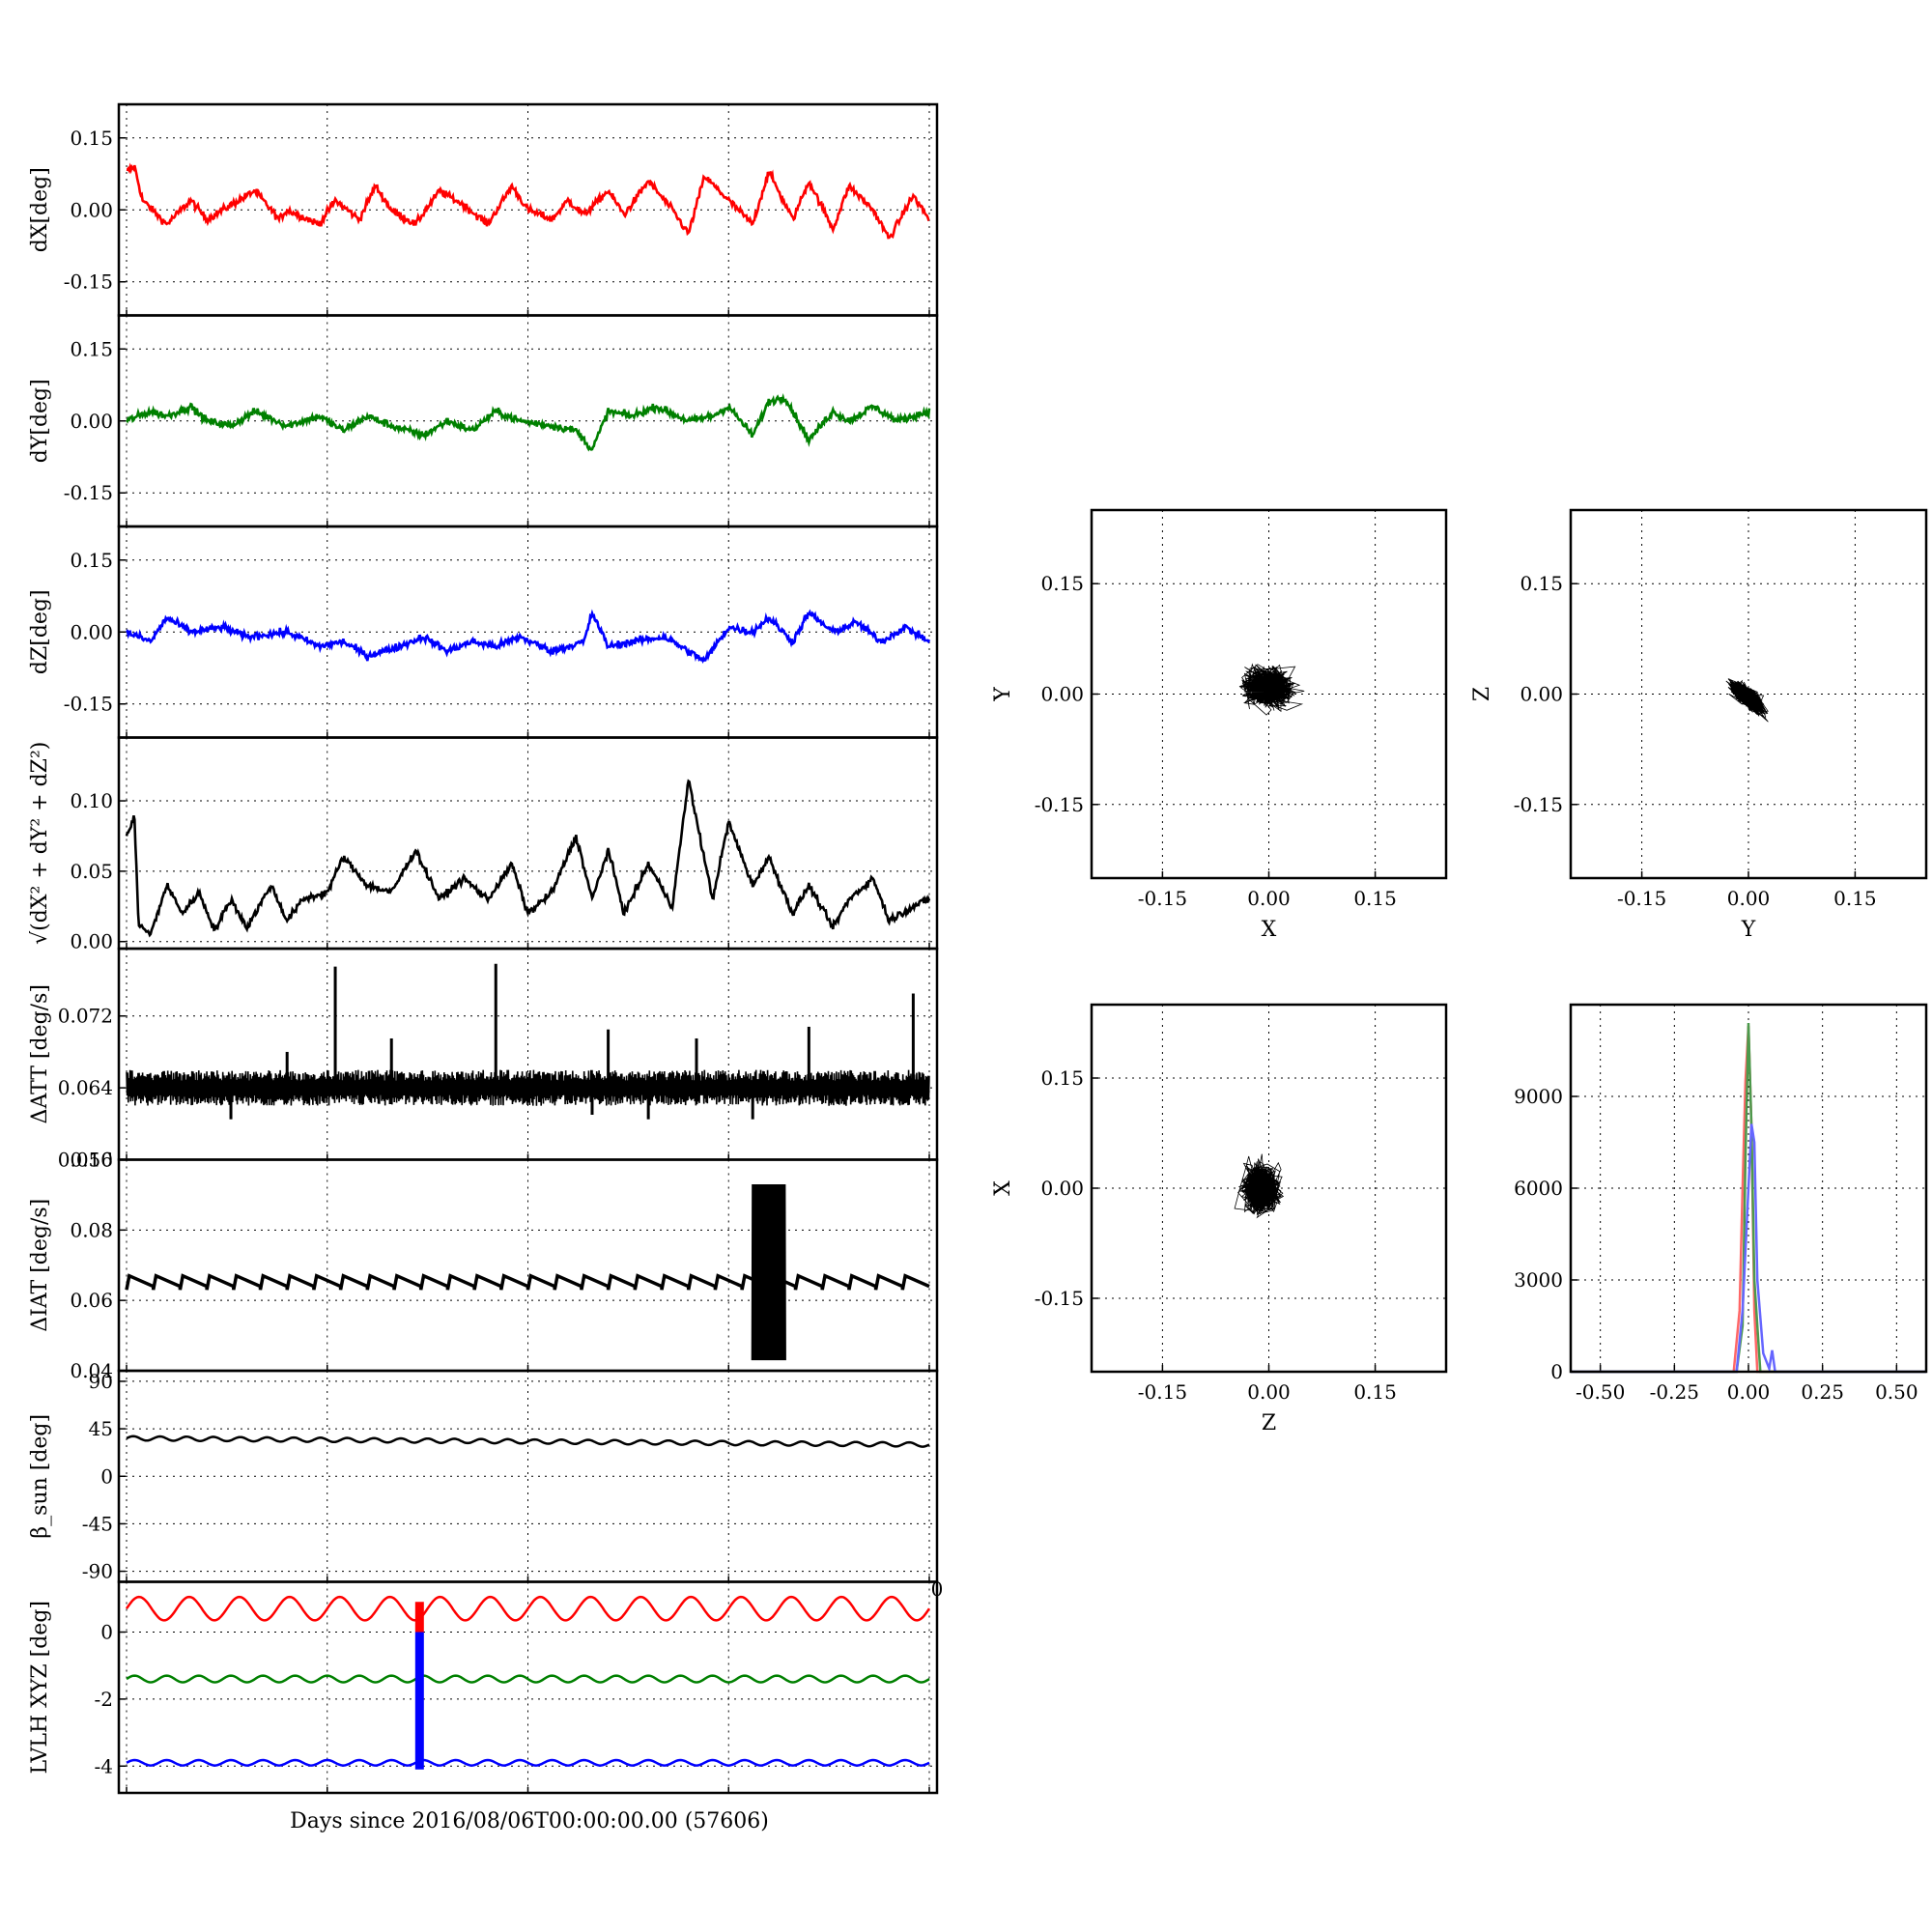 This screenshot has width=1932, height=1932. I want to click on panel-dR: 0.10 0.05 0.00 √(dX² + dY² + dZ²), so click(483, 844).